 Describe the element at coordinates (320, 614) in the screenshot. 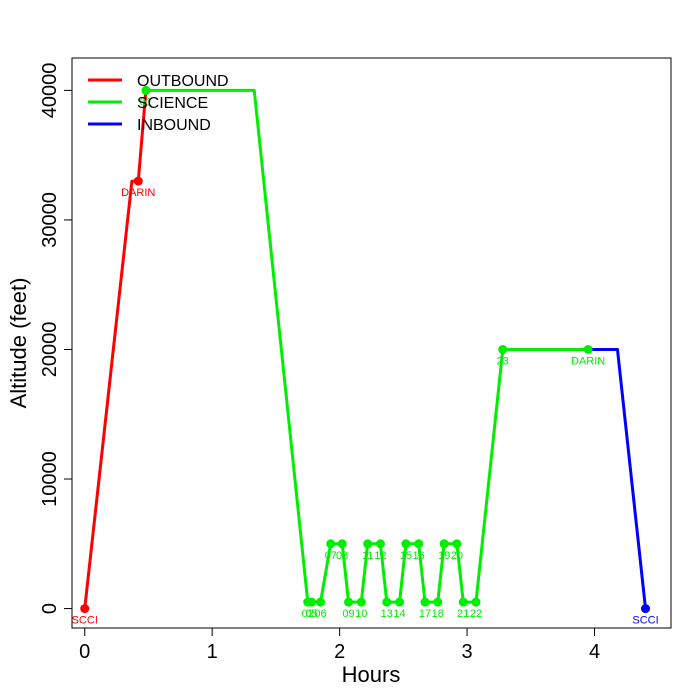

I see `waypoint-label: 06` at that location.